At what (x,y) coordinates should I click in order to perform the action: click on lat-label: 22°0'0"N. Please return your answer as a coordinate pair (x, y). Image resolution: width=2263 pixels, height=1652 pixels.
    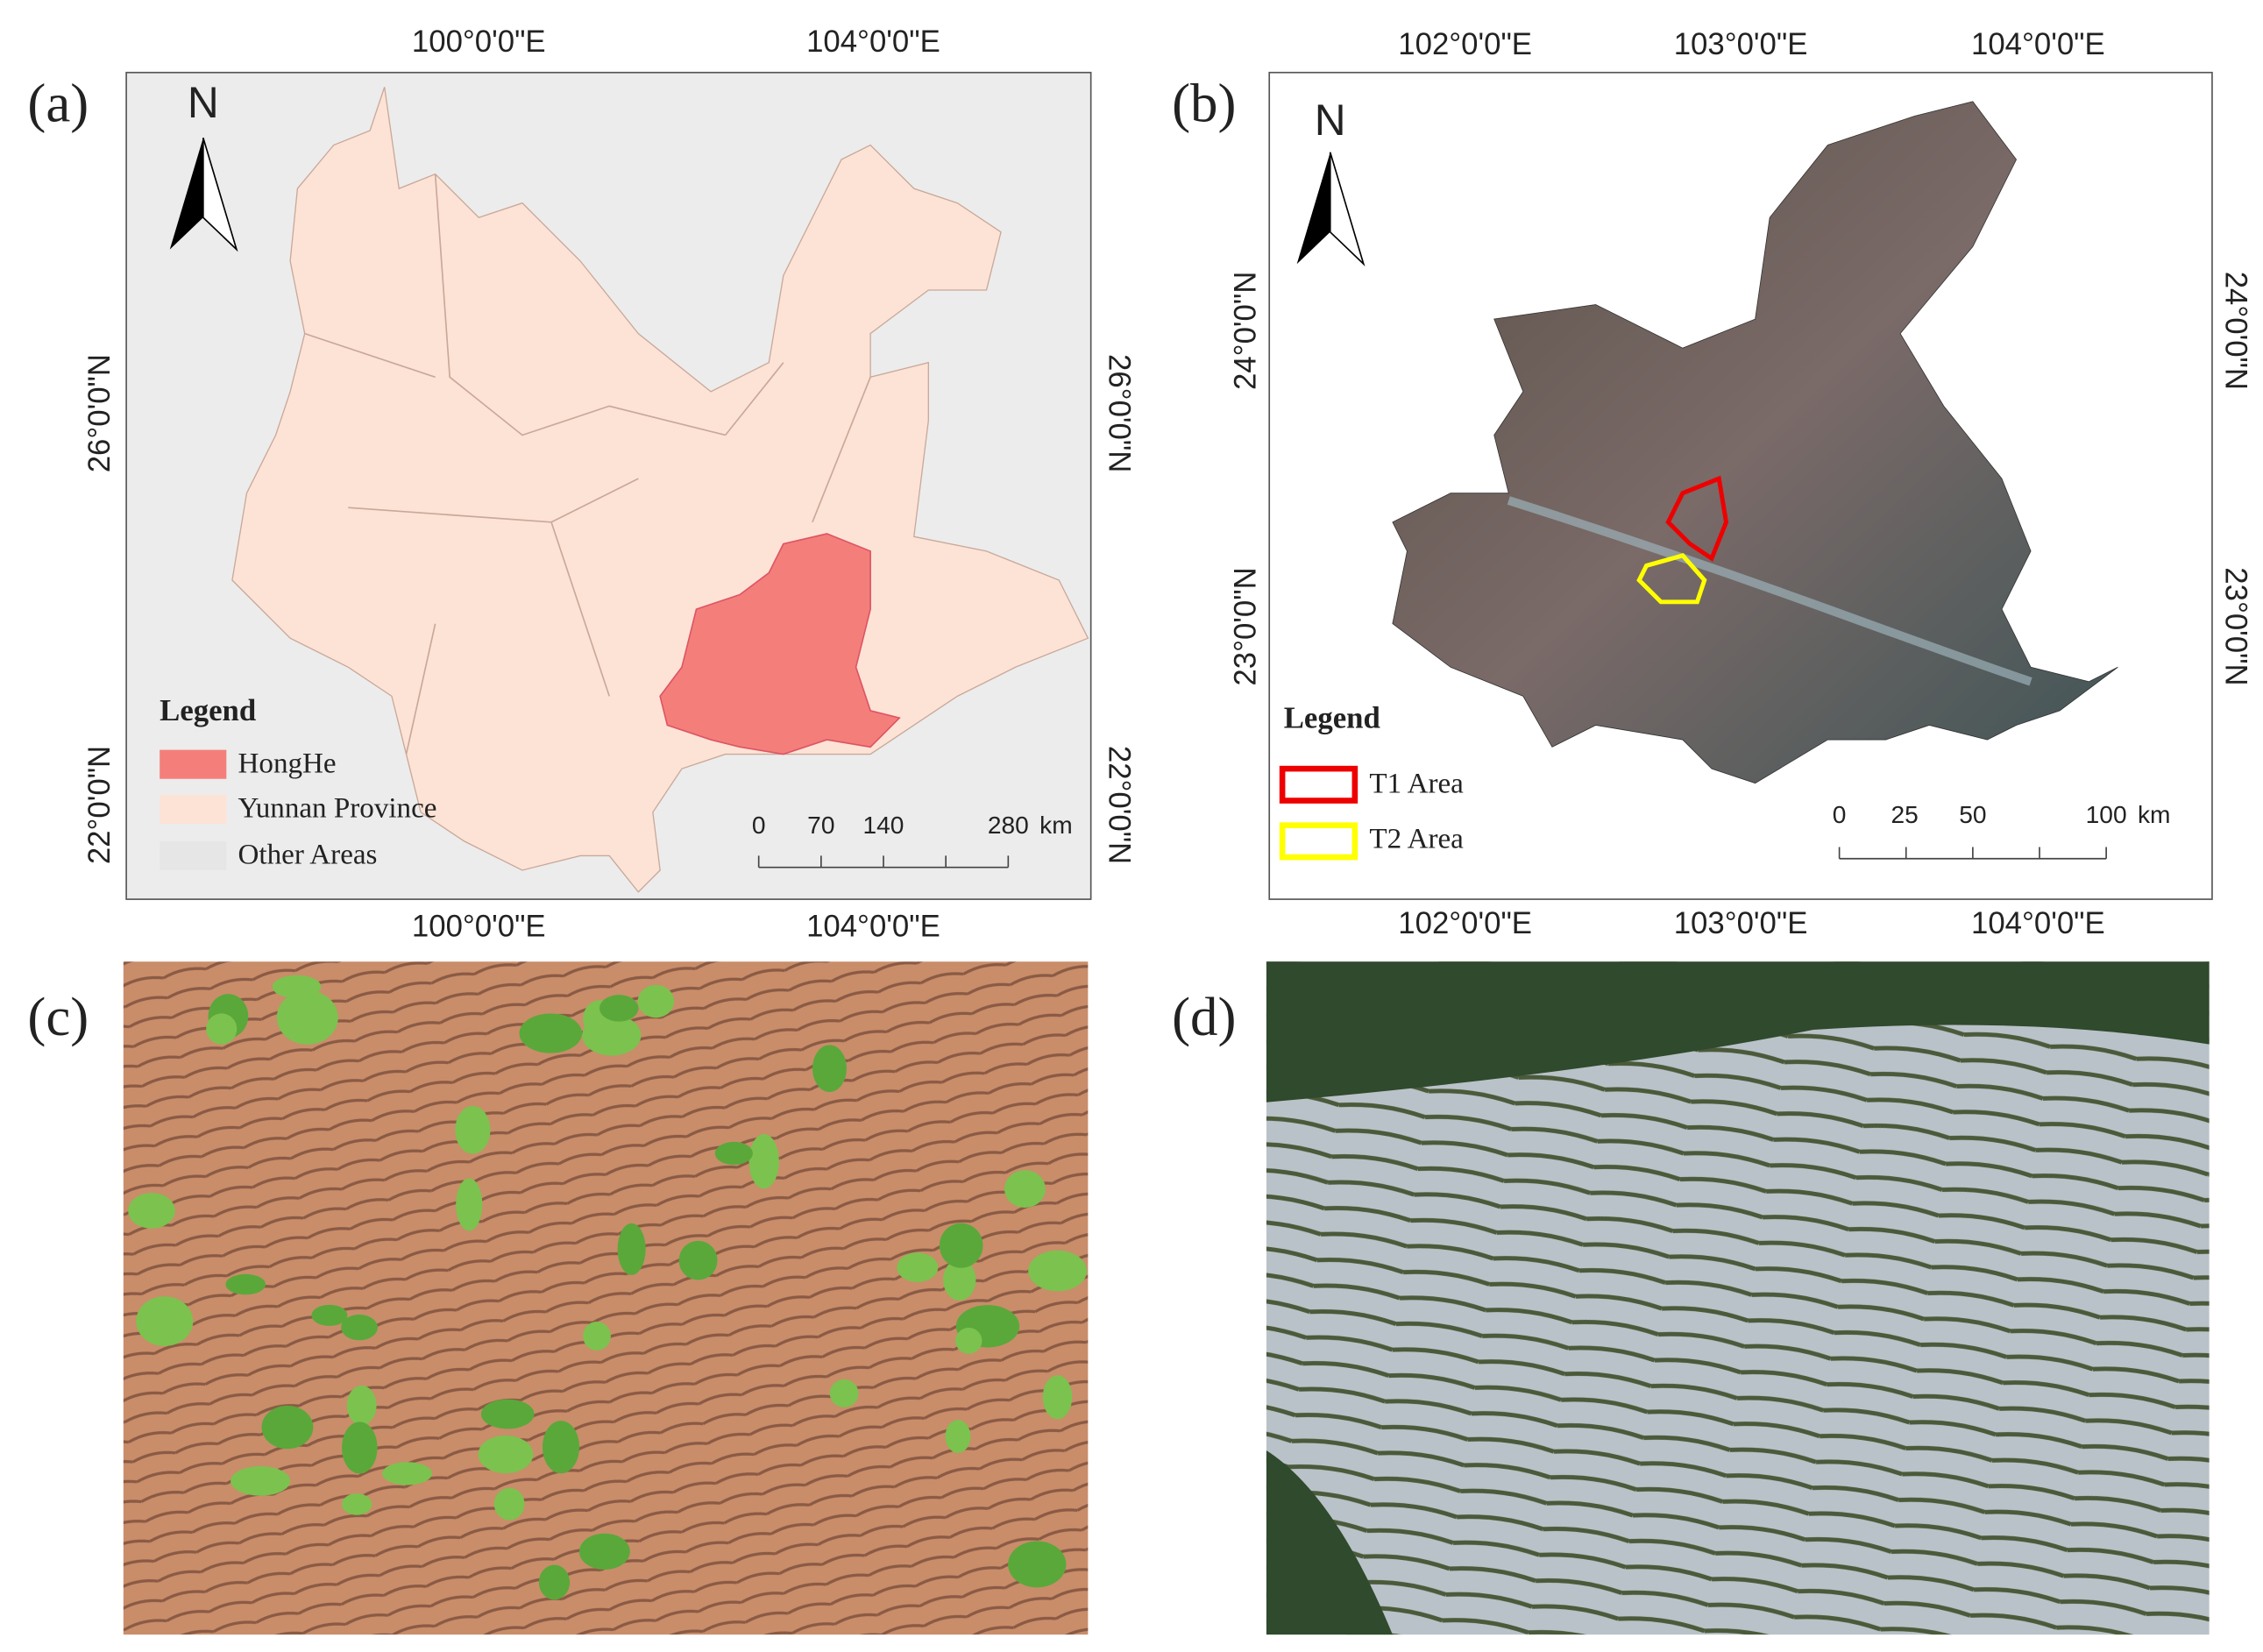
    Looking at the image, I should click on (1118, 805).